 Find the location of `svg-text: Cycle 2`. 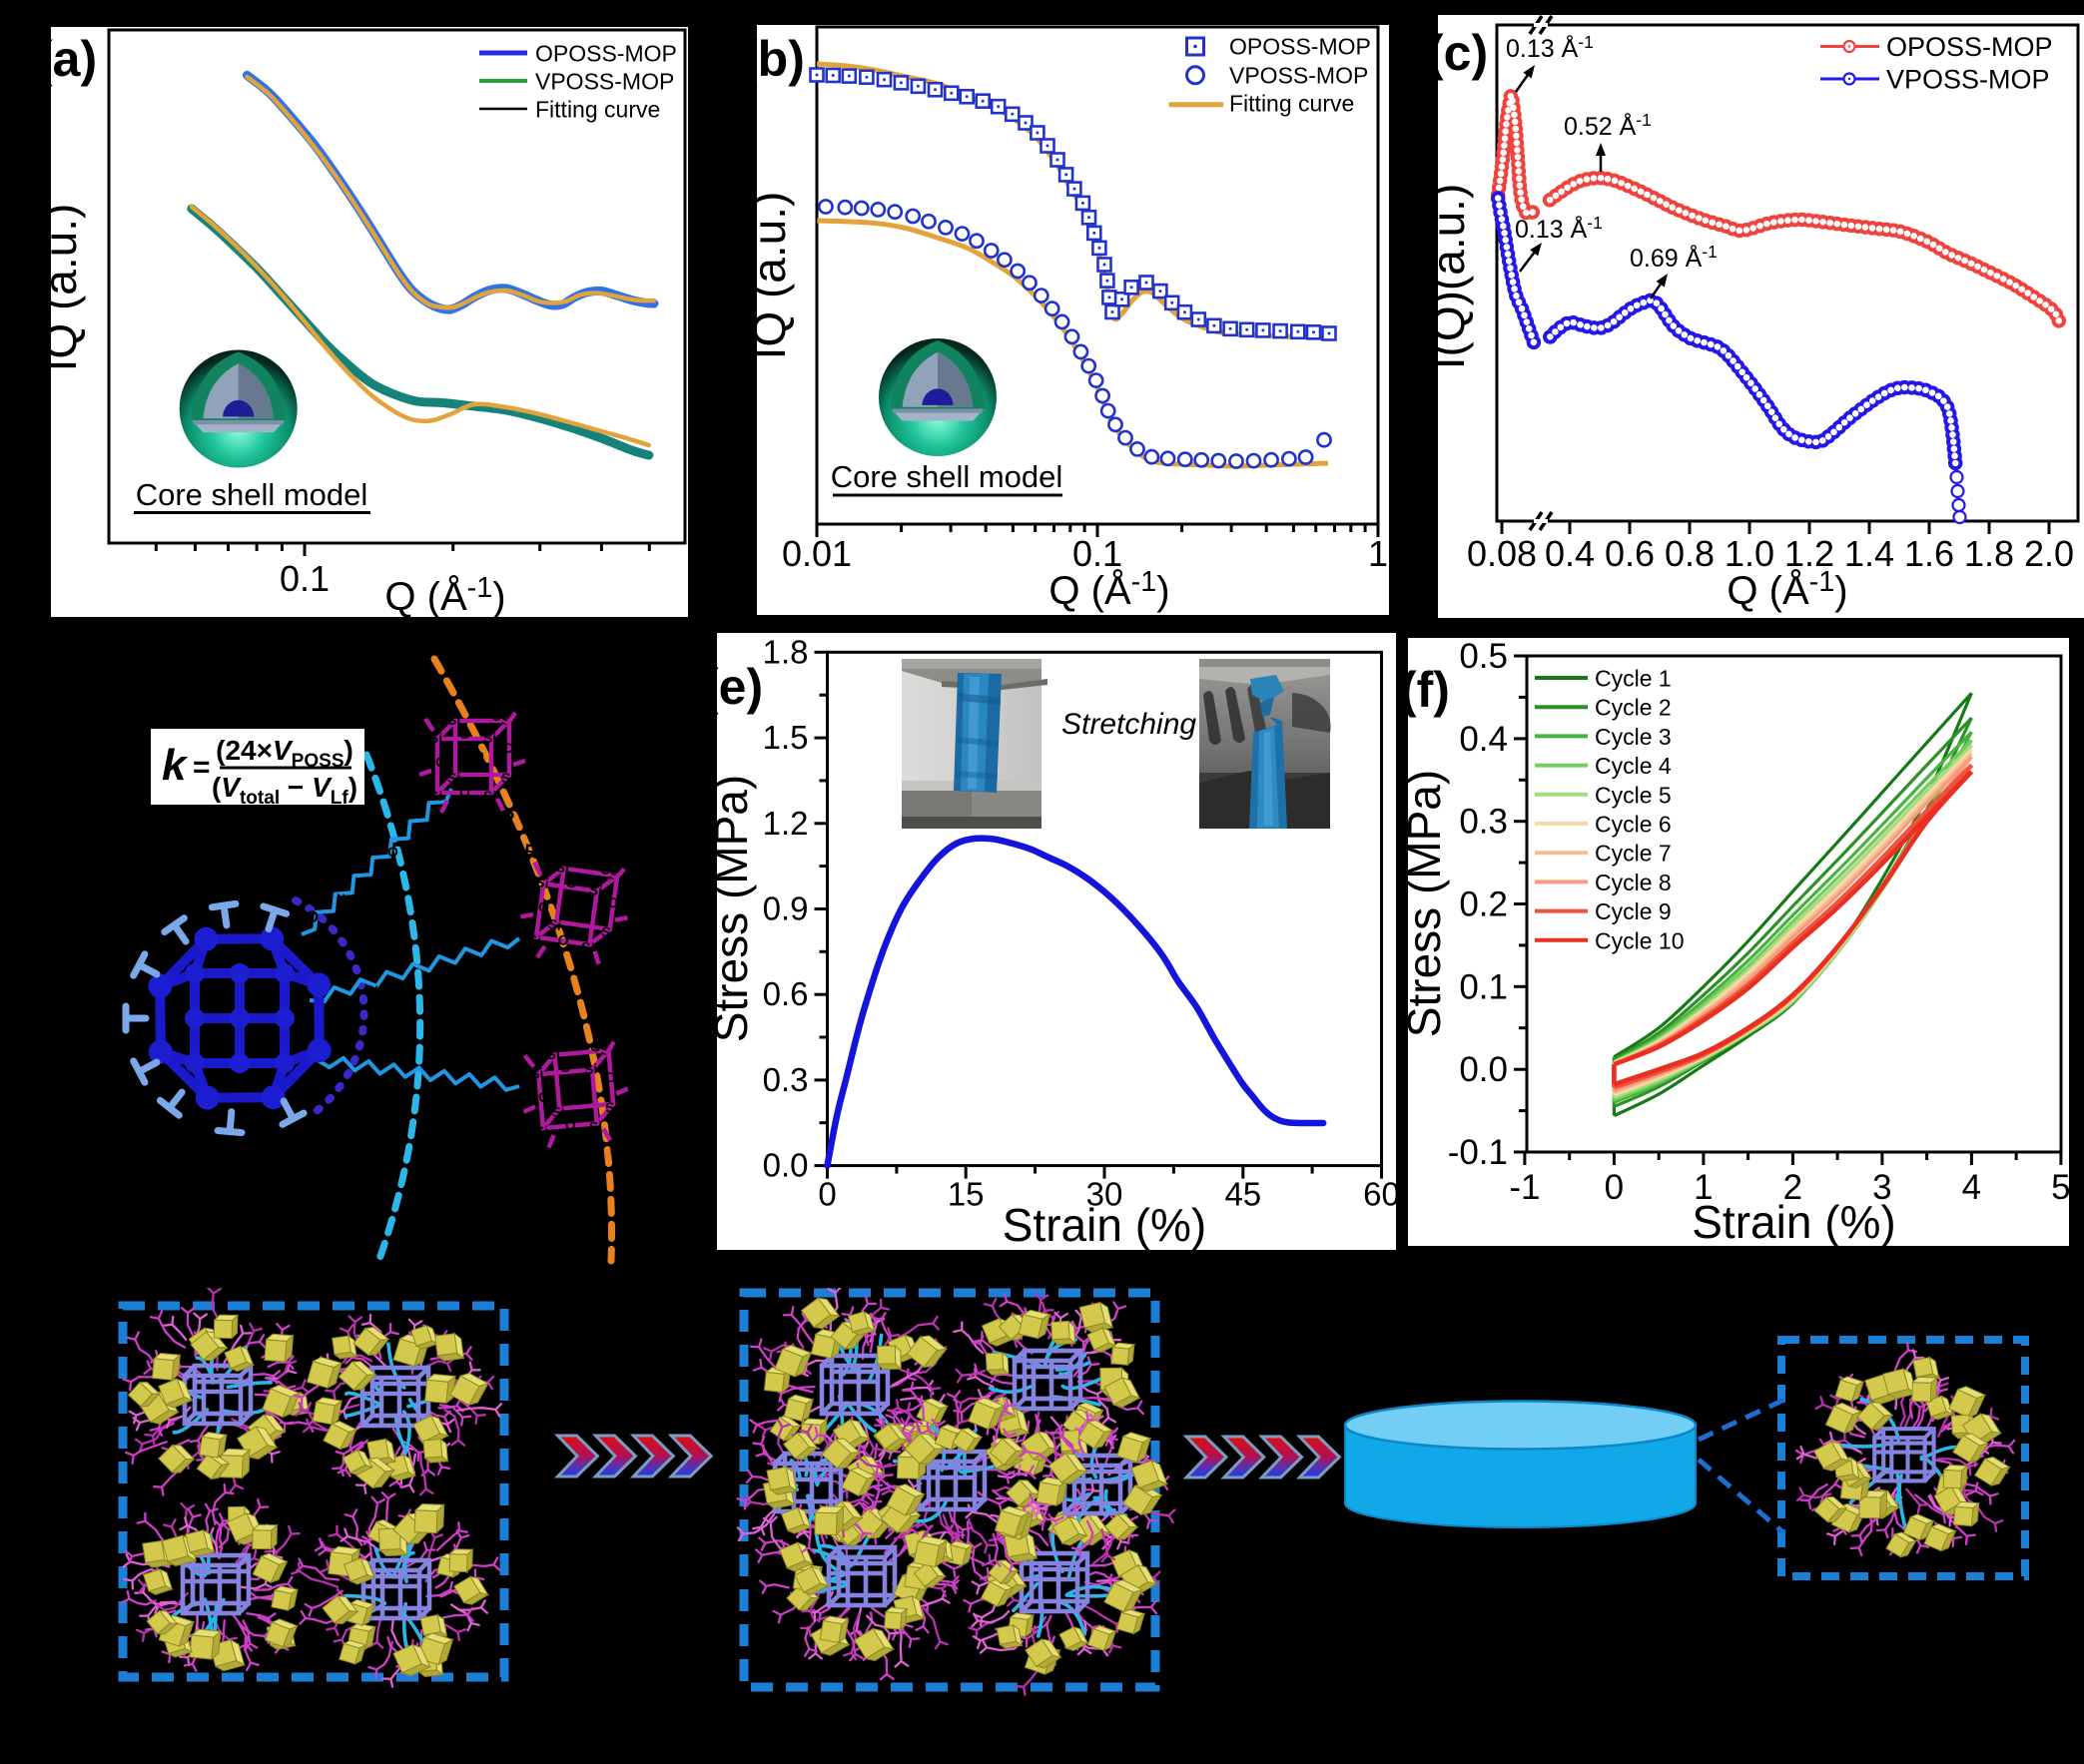

svg-text: Cycle 2 is located at coordinates (1634, 708).